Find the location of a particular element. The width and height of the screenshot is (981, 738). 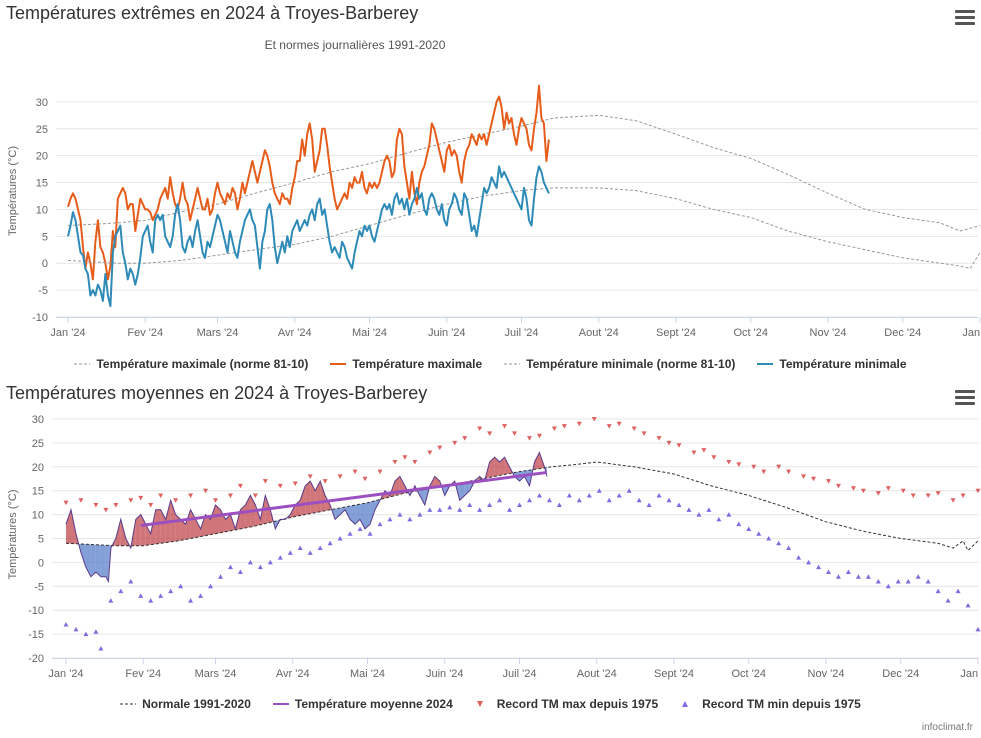

x-tick-label: Juil '24 is located at coordinates (522, 333).